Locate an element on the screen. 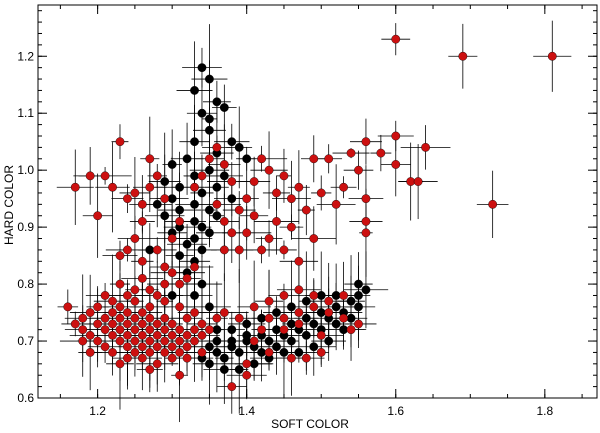 The image size is (600, 433). y-tick-label: 0.6 is located at coordinates (25, 398).